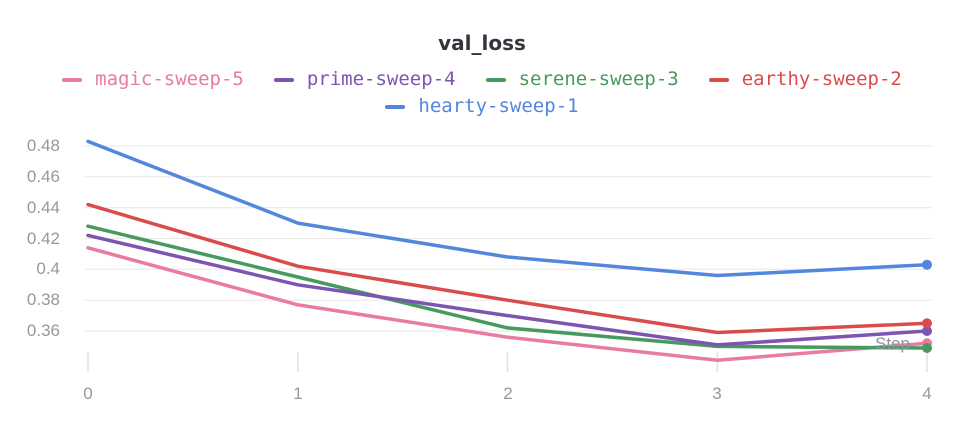 This screenshot has width=964, height=435. What do you see at coordinates (821, 79) in the screenshot?
I see `legend-label: earthy-sweep-2` at bounding box center [821, 79].